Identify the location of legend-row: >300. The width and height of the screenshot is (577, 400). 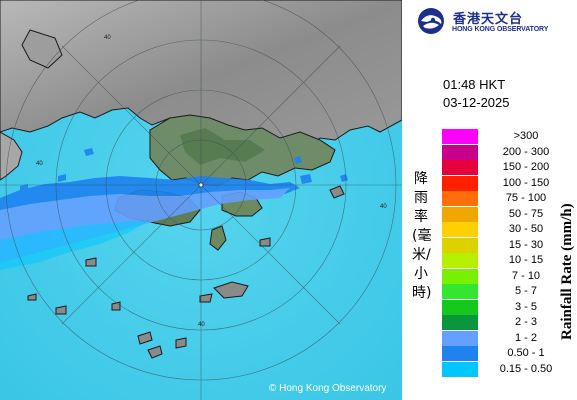
(507, 136).